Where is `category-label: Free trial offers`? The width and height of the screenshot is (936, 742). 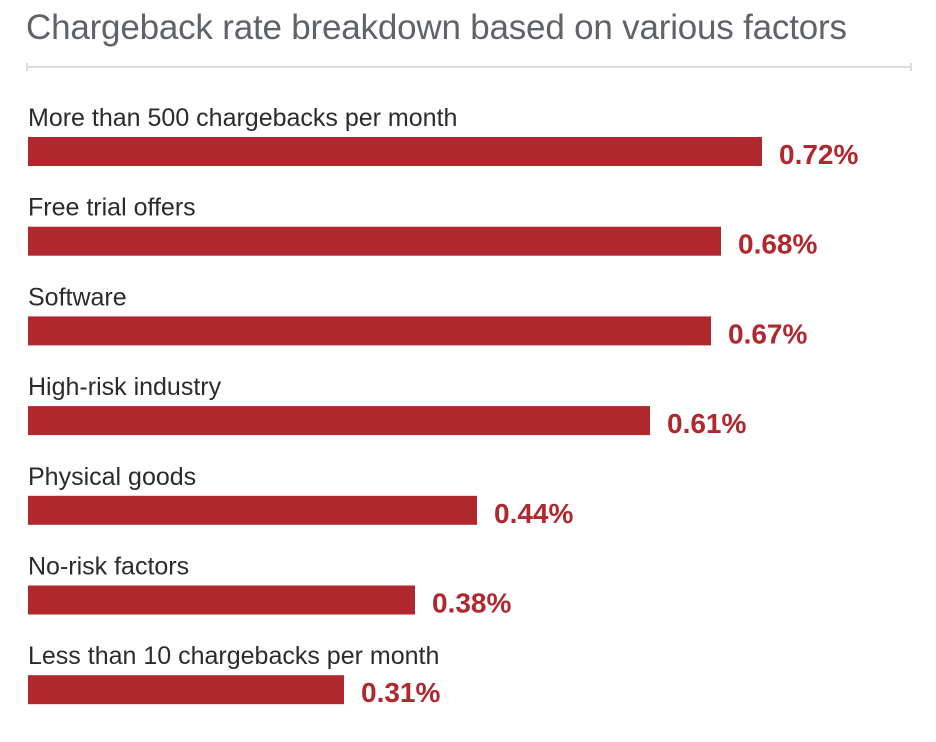 category-label: Free trial offers is located at coordinates (112, 208).